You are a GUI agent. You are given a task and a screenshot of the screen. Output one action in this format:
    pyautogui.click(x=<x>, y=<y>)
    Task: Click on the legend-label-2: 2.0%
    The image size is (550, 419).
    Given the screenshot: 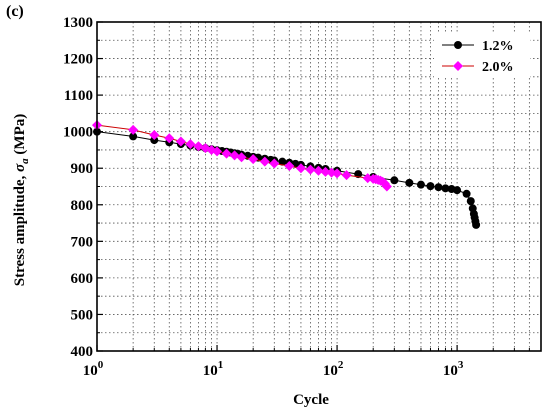 What is the action you would take?
    pyautogui.click(x=498, y=67)
    